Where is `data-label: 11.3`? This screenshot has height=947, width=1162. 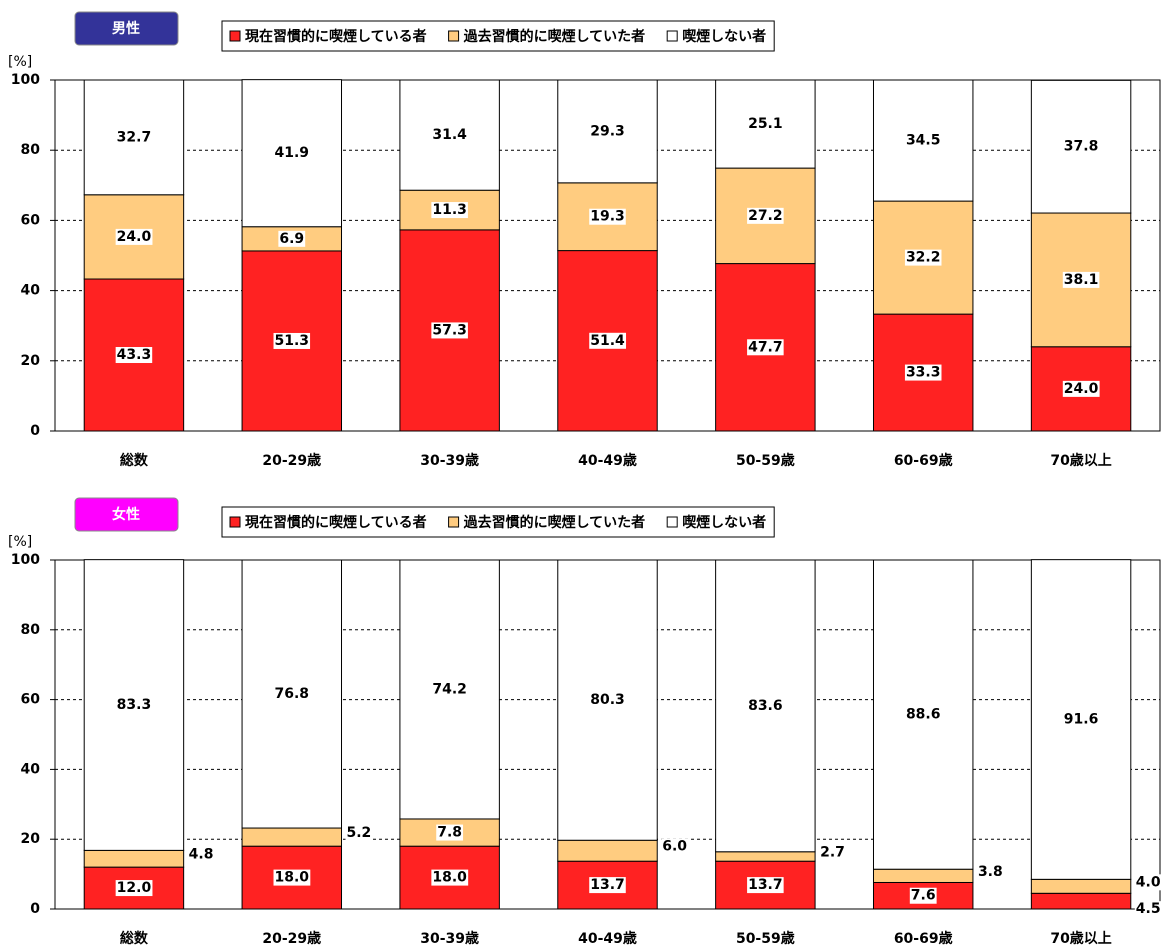
data-label: 11.3 is located at coordinates (449, 210).